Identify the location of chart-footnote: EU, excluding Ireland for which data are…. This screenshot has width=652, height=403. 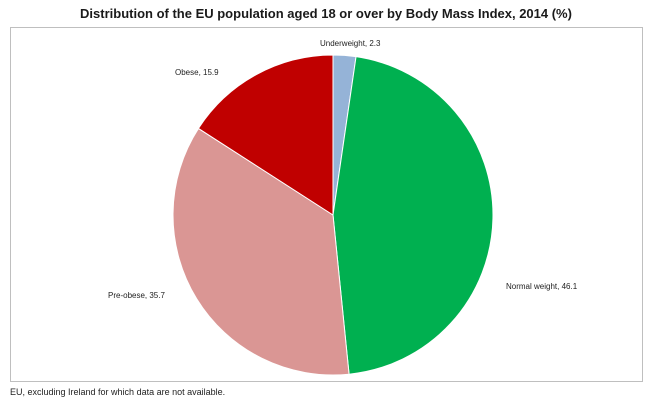
(118, 392).